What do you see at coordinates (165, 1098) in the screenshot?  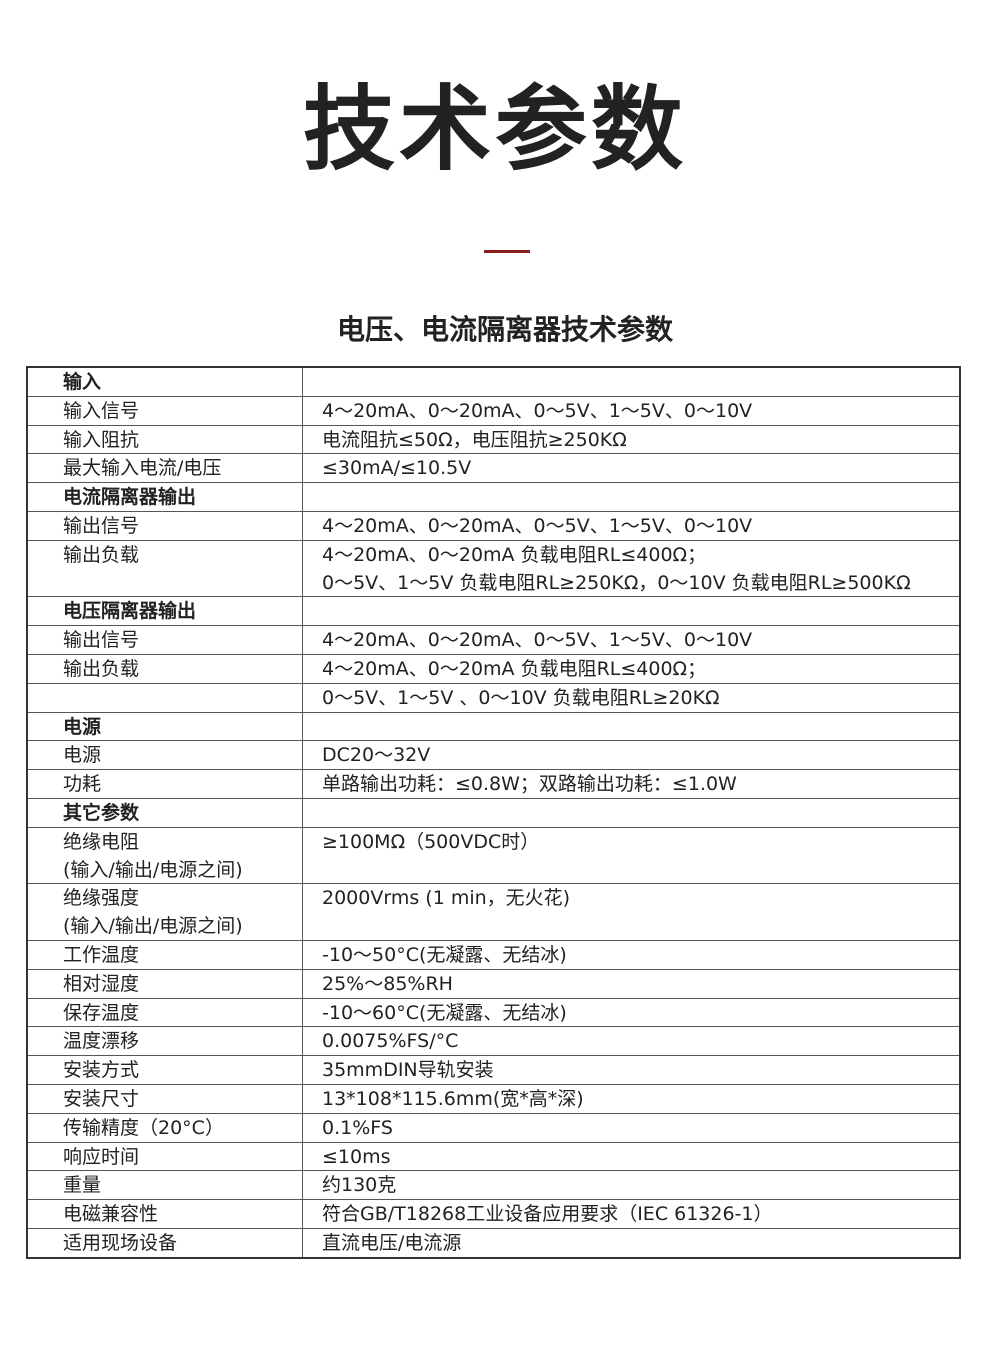 I see `label-cell: 安装尺寸` at bounding box center [165, 1098].